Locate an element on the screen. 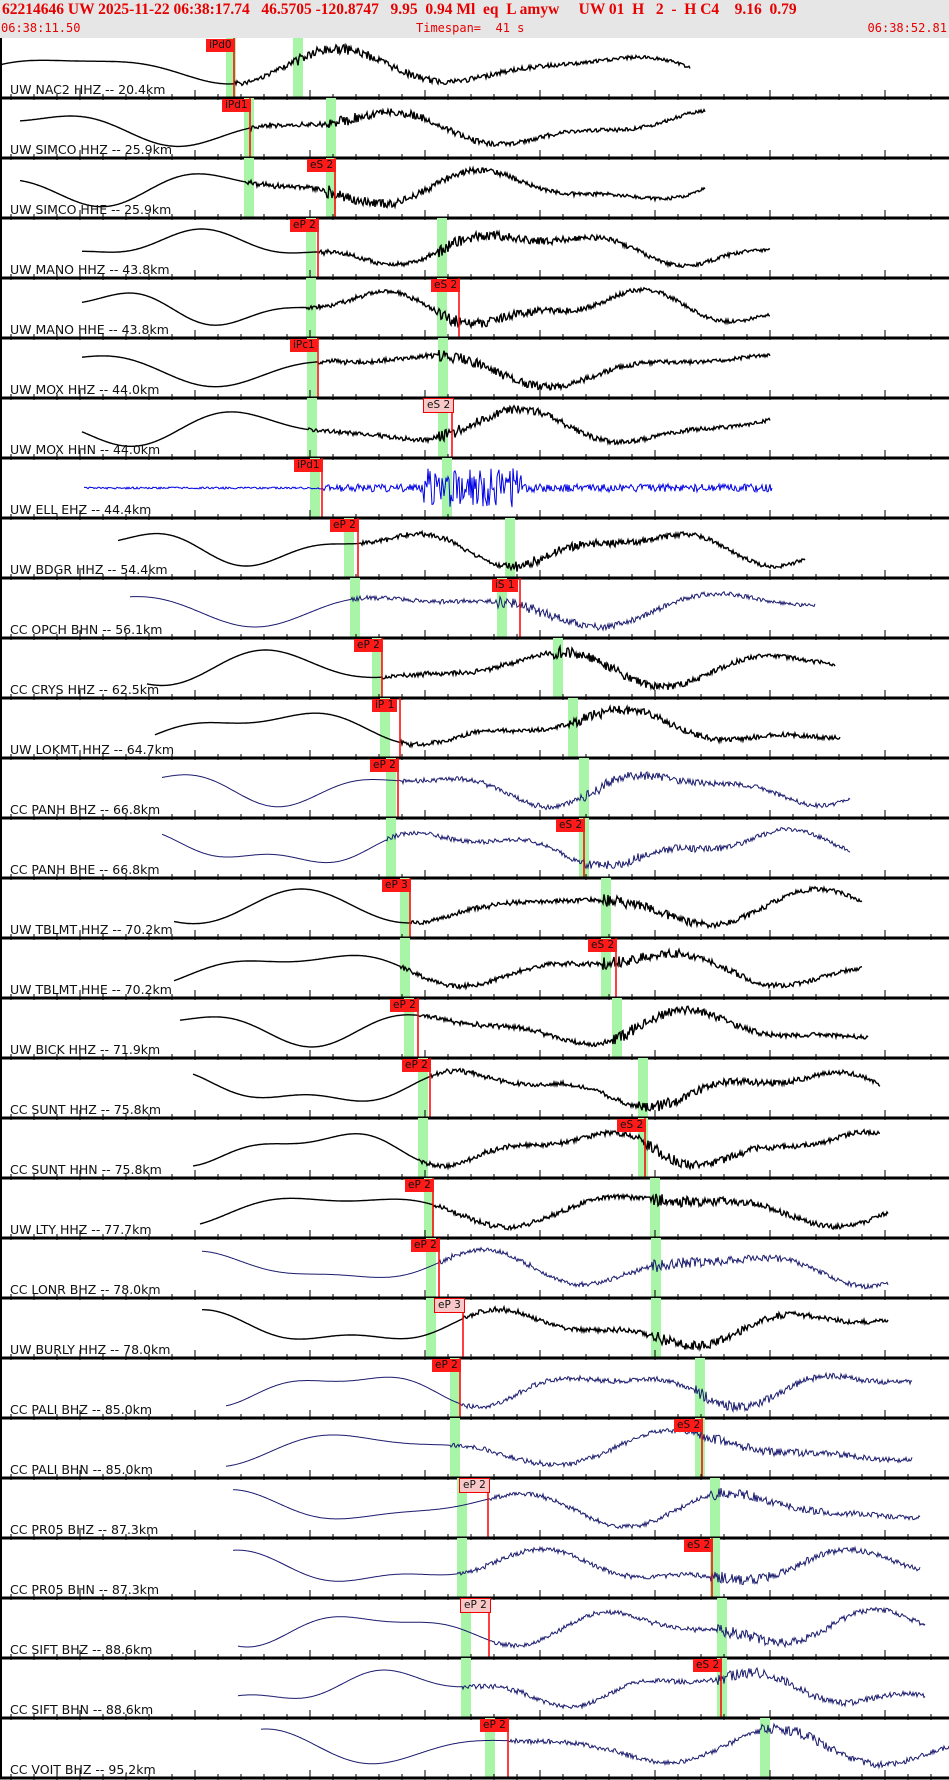 This screenshot has width=949, height=1780. trace-row: iPc1 UW MOX HHZ -- 44.0km is located at coordinates (474, 369).